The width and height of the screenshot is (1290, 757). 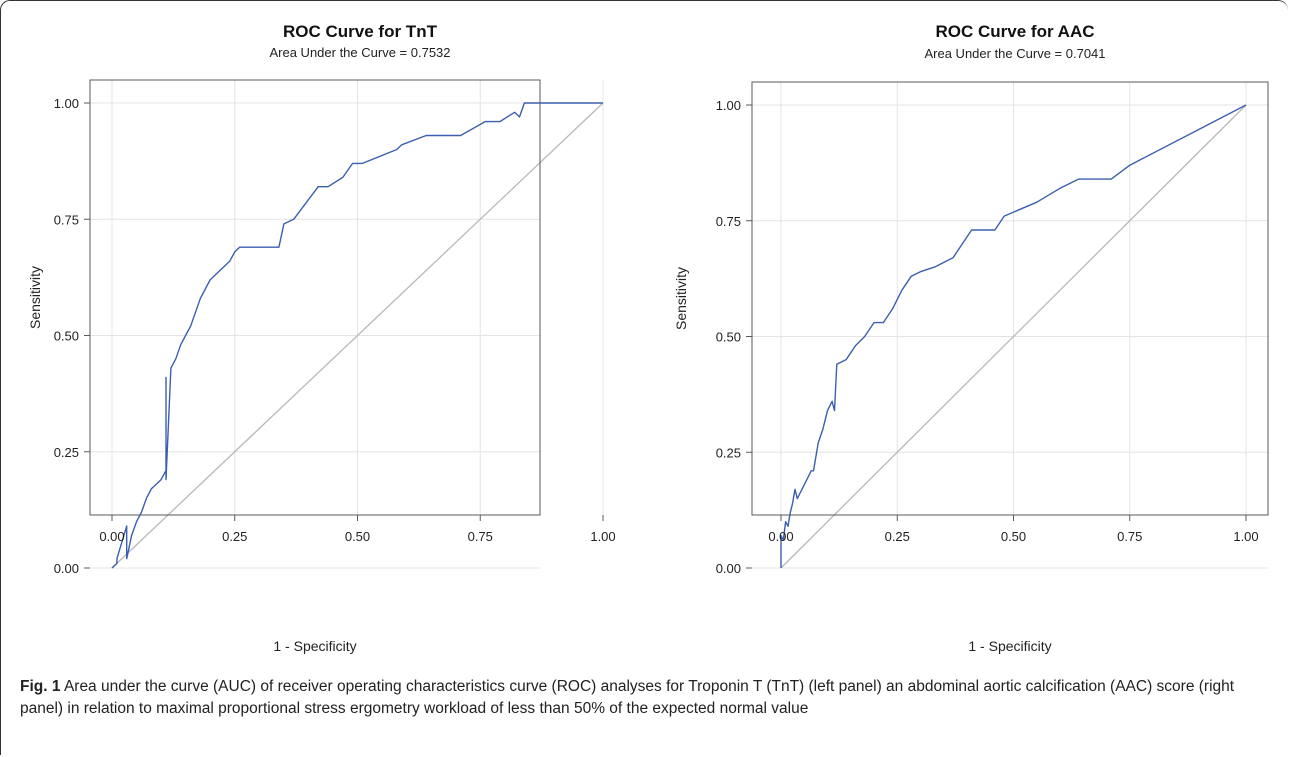 I want to click on chart-title: ROC Curve for TnT, so click(x=360, y=31).